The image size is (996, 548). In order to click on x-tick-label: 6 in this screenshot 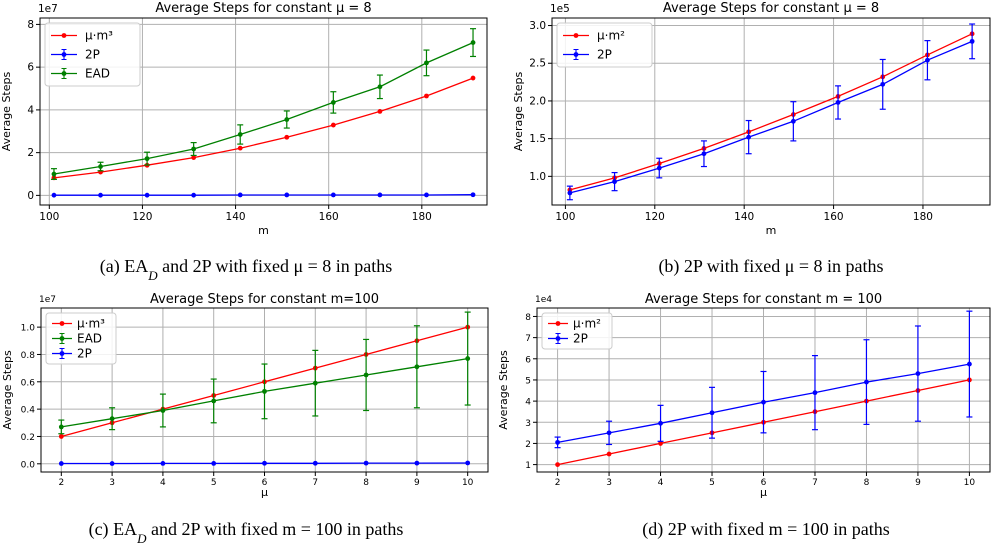, I will do `click(764, 483)`.